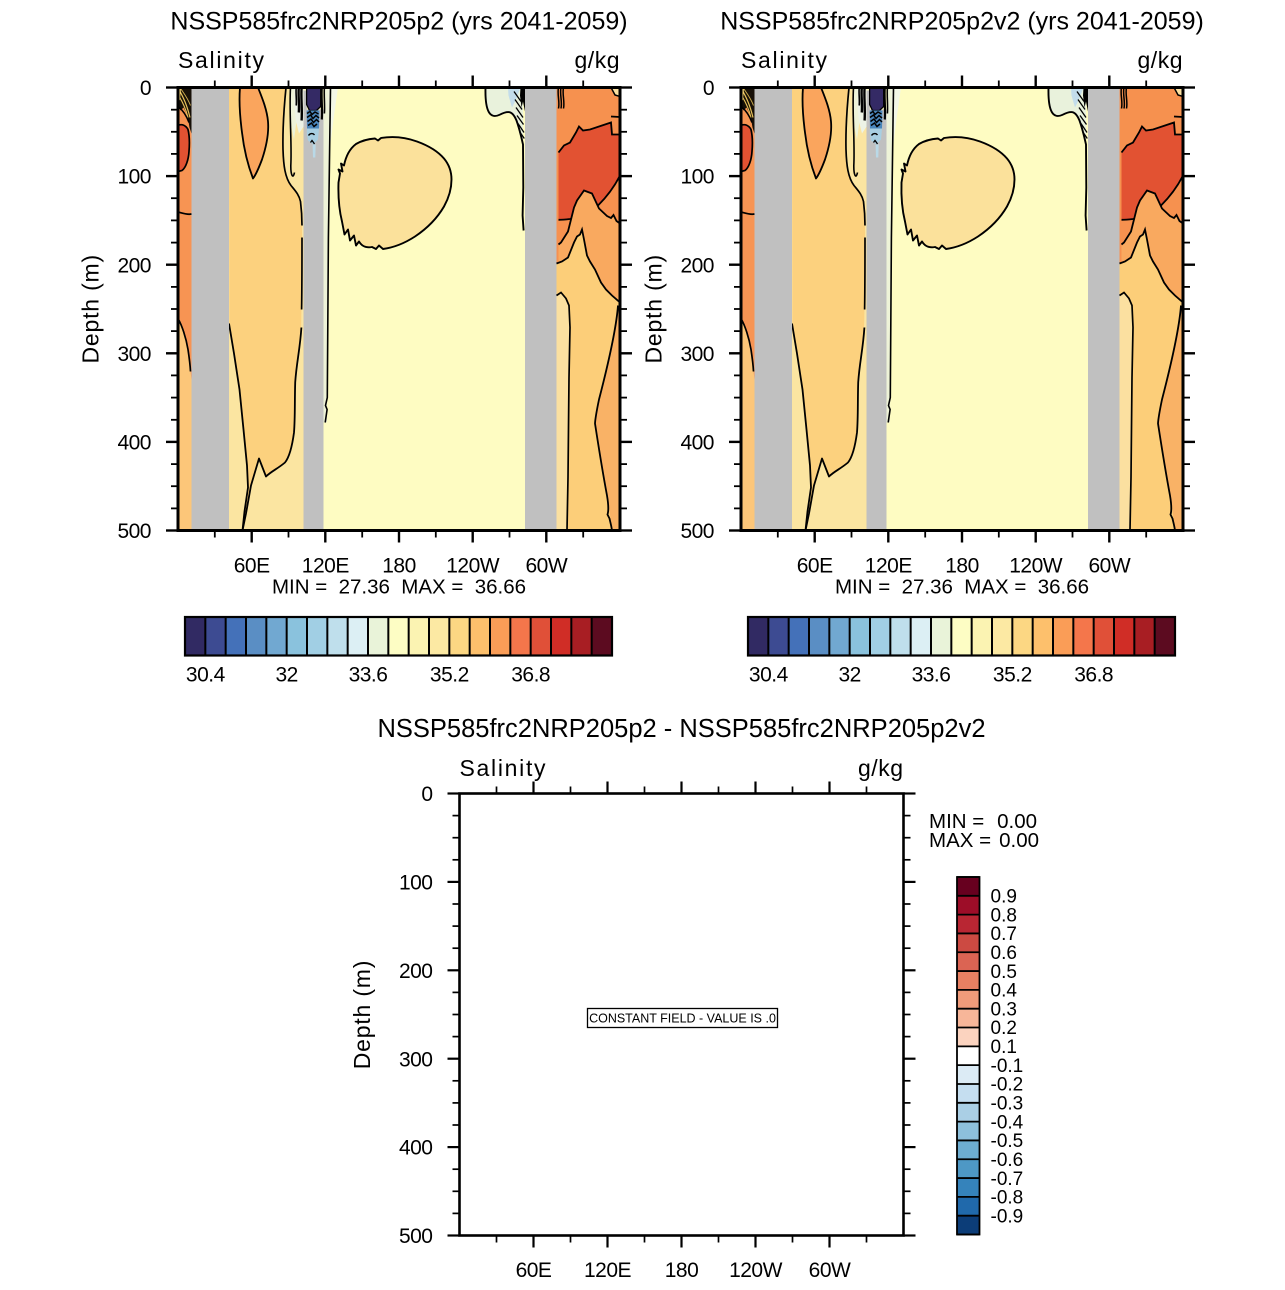 The height and width of the screenshot is (1290, 1285). What do you see at coordinates (960, 840) in the screenshot?
I see `svg-text: MAX =` at bounding box center [960, 840].